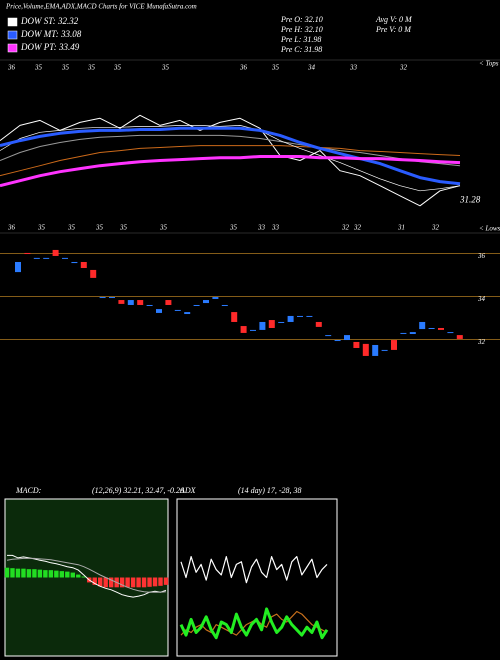 This screenshot has width=500, height=660. What do you see at coordinates (393, 29) in the screenshot?
I see `volume-stat: Pre V: 0 M` at bounding box center [393, 29].